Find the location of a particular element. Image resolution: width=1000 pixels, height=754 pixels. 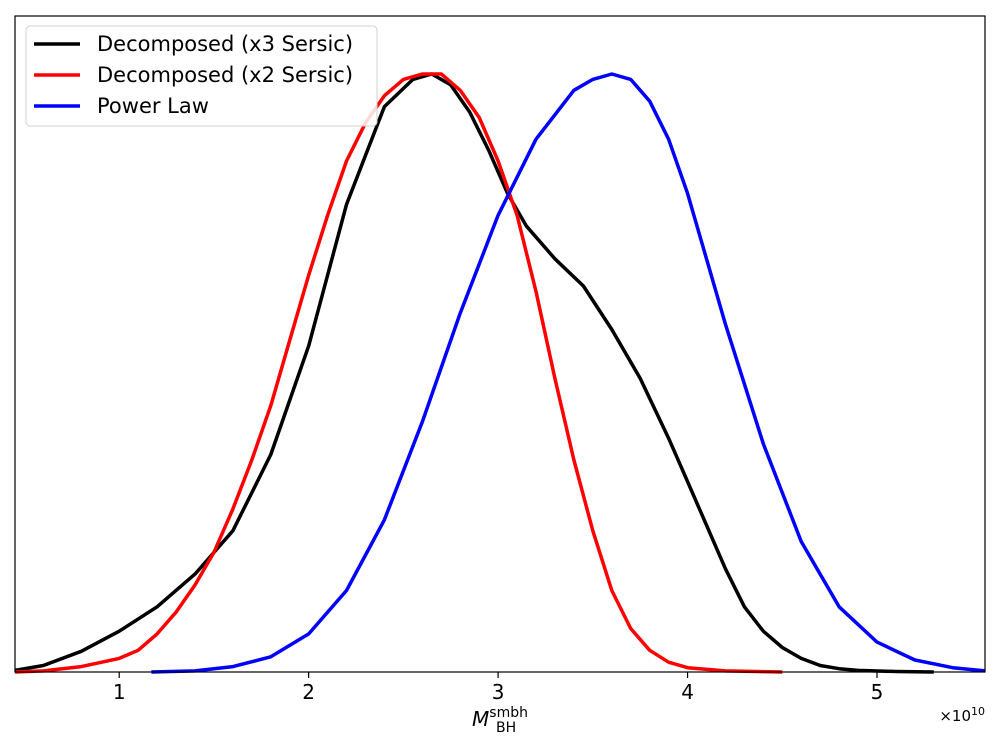

x-axis-label-main: M is located at coordinates (480, 719).